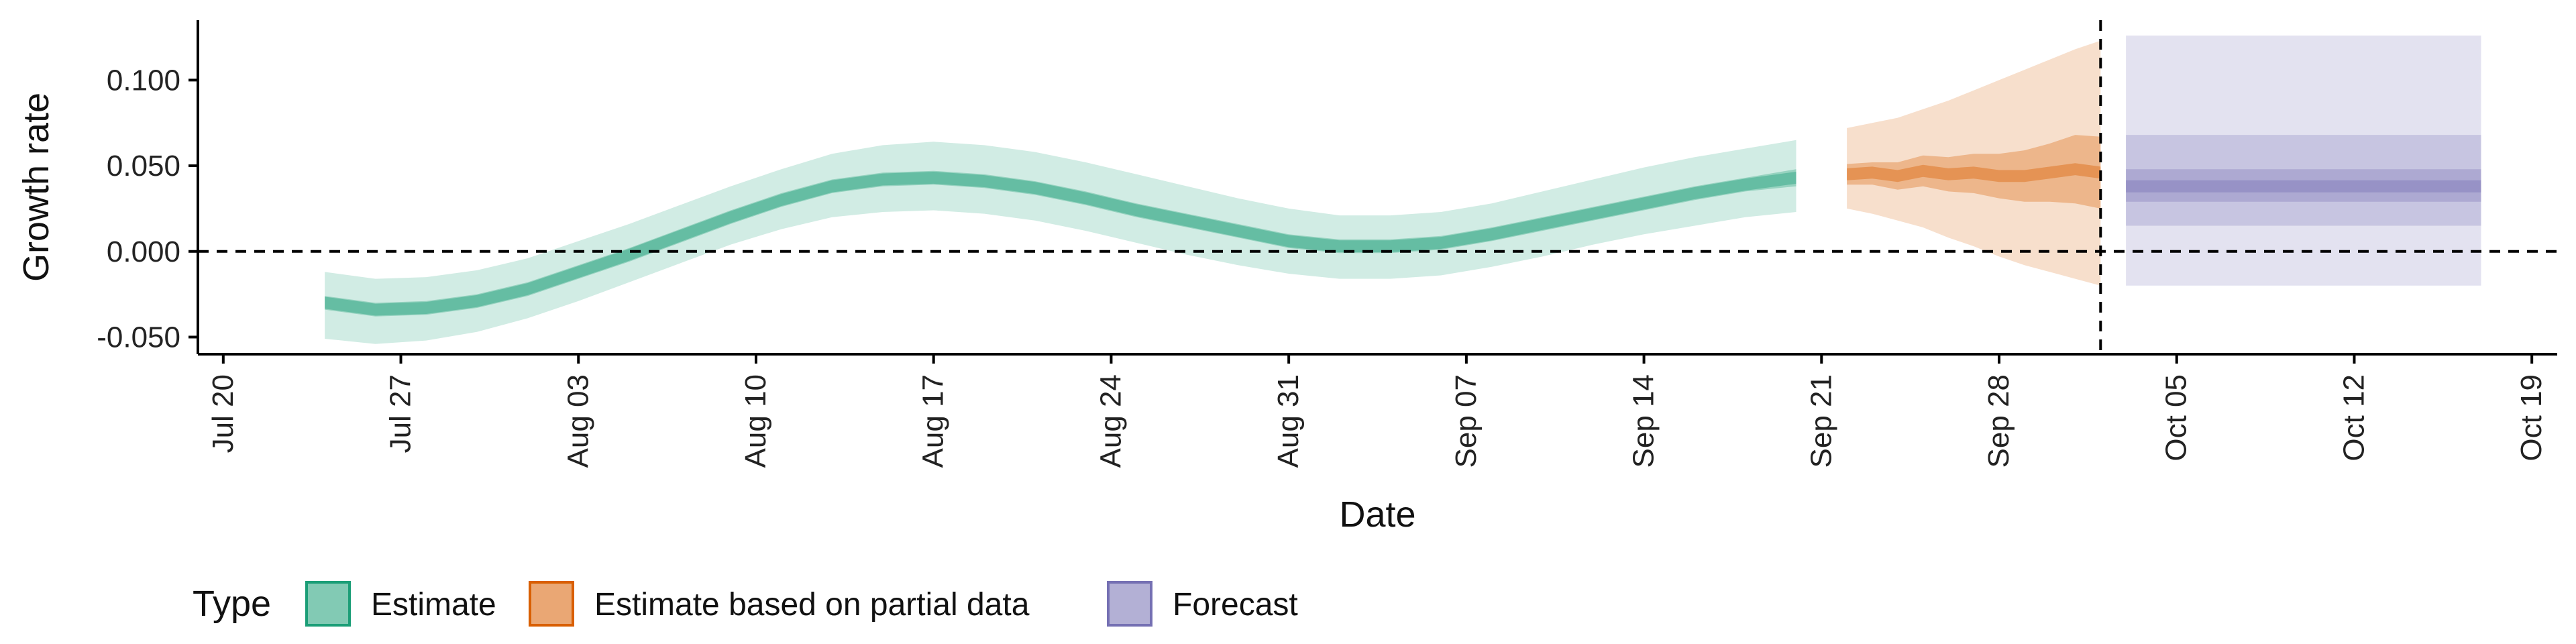  What do you see at coordinates (143, 251) in the screenshot?
I see `y-tick-label: 0.000` at bounding box center [143, 251].